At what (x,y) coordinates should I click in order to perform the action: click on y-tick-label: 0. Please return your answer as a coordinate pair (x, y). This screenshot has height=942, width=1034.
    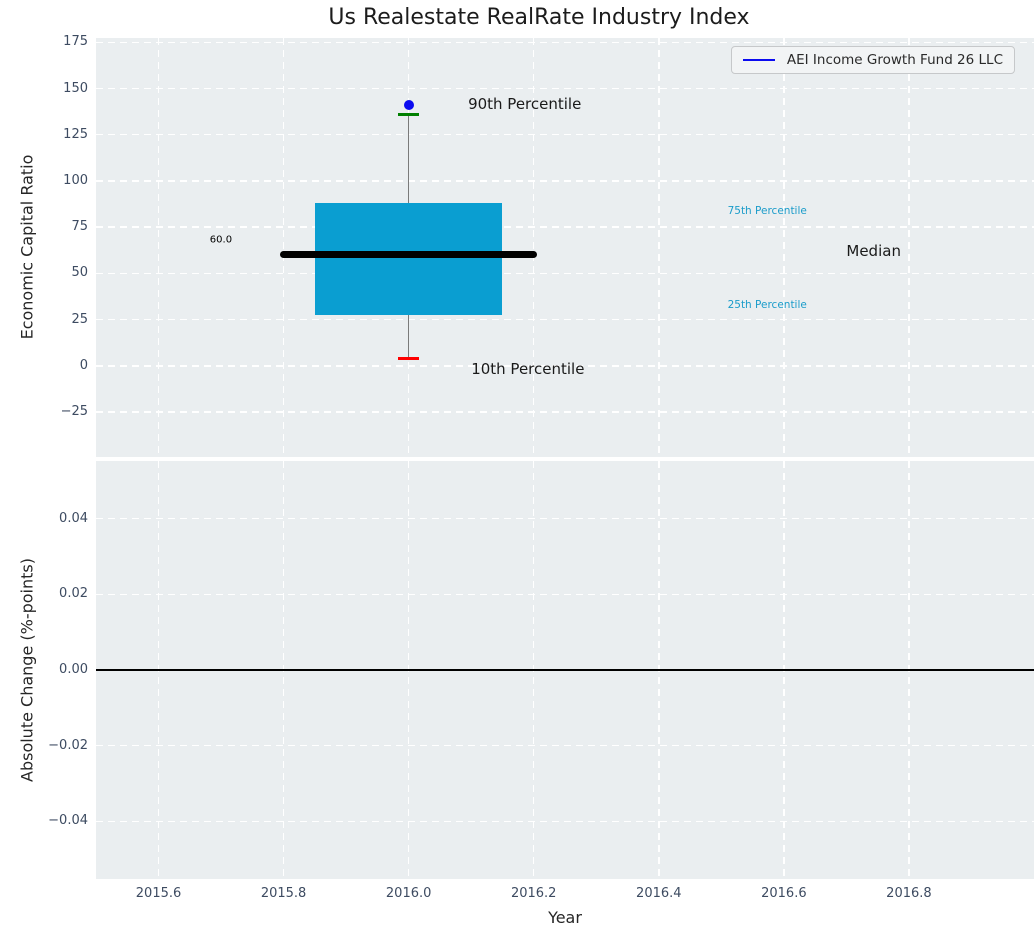
    Looking at the image, I should click on (83, 365).